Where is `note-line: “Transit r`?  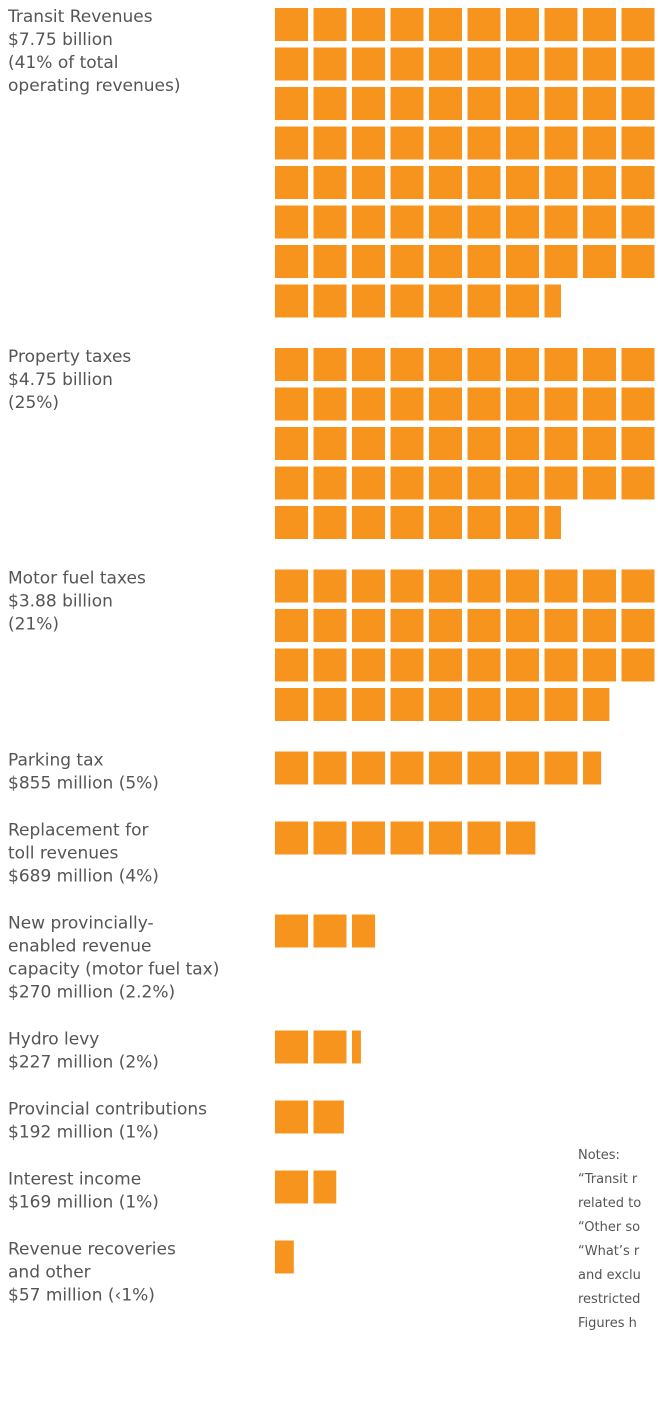
note-line: “Transit r is located at coordinates (608, 1179).